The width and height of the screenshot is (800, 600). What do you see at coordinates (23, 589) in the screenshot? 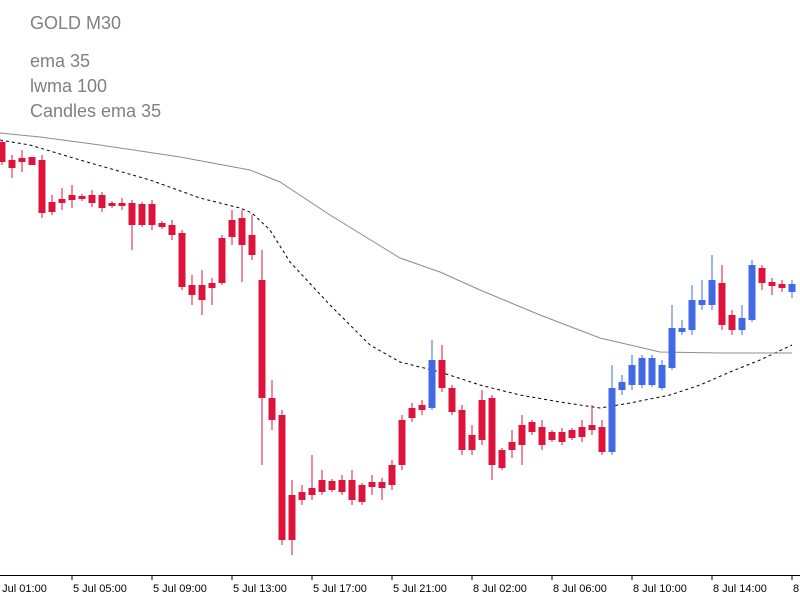
I see `x-tick-label: 5 Jul 01:00` at bounding box center [23, 589].